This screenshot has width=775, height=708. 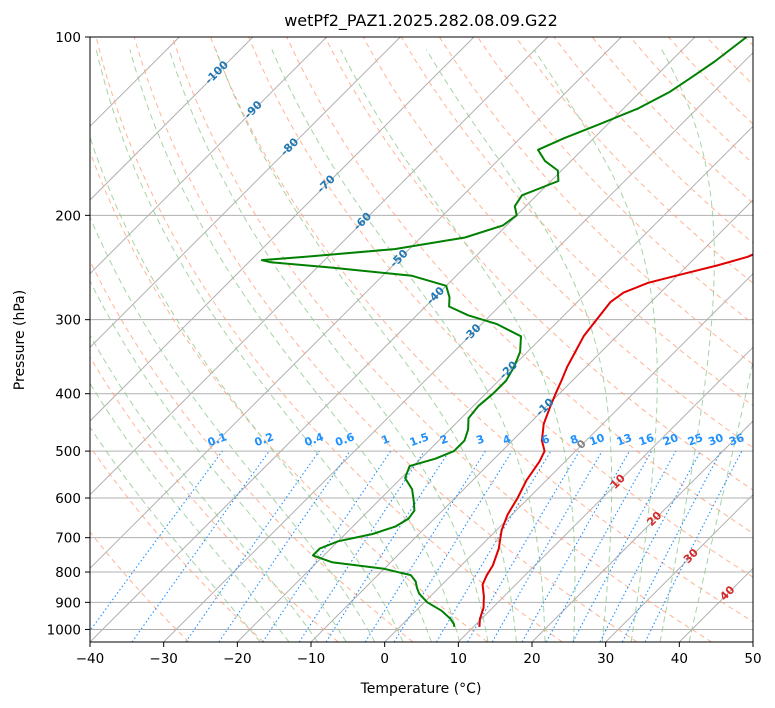 What do you see at coordinates (480, 439) in the screenshot?
I see `mixing-ratio-label: 3` at bounding box center [480, 439].